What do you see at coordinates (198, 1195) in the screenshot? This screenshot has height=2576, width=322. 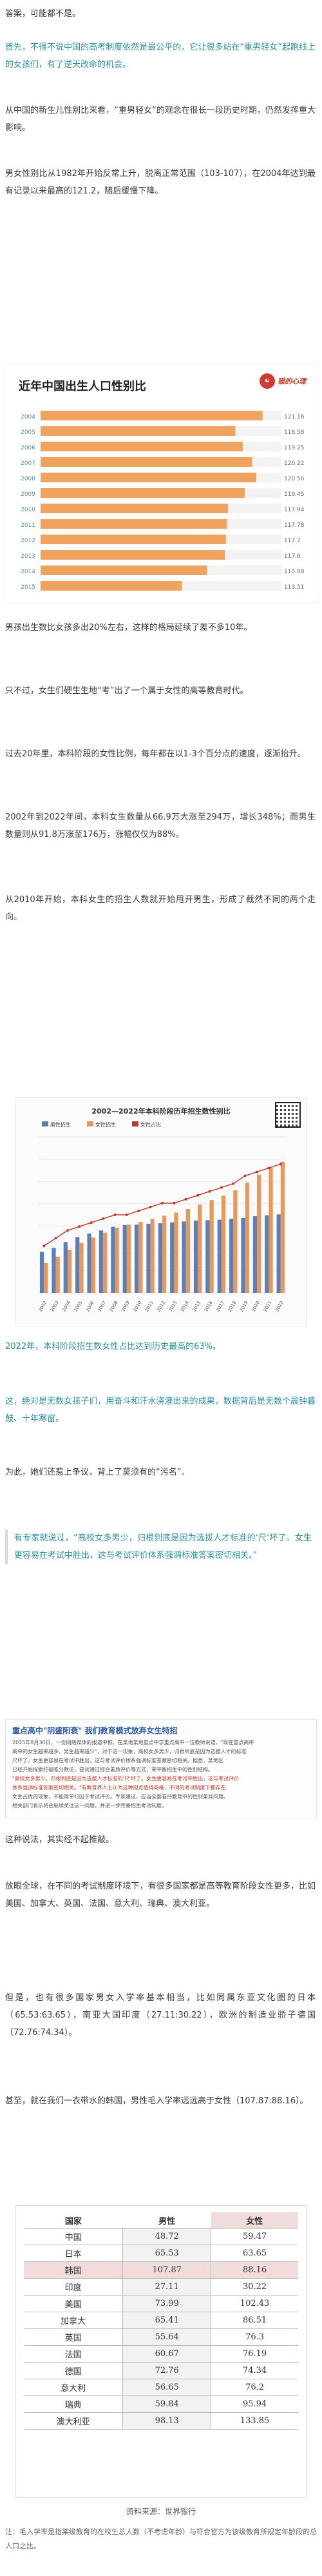 I see `share-point-2015` at bounding box center [198, 1195].